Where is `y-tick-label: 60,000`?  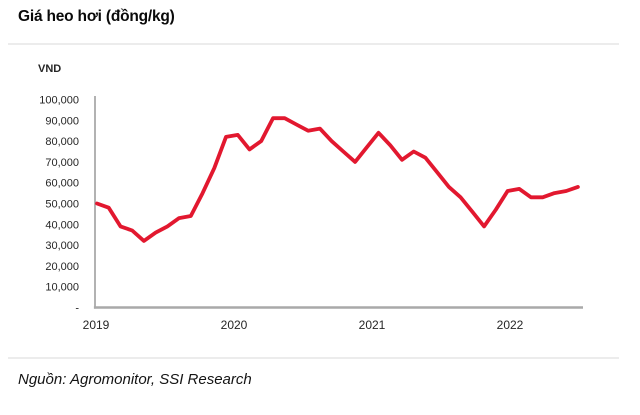 y-tick-label: 60,000 is located at coordinates (62, 184).